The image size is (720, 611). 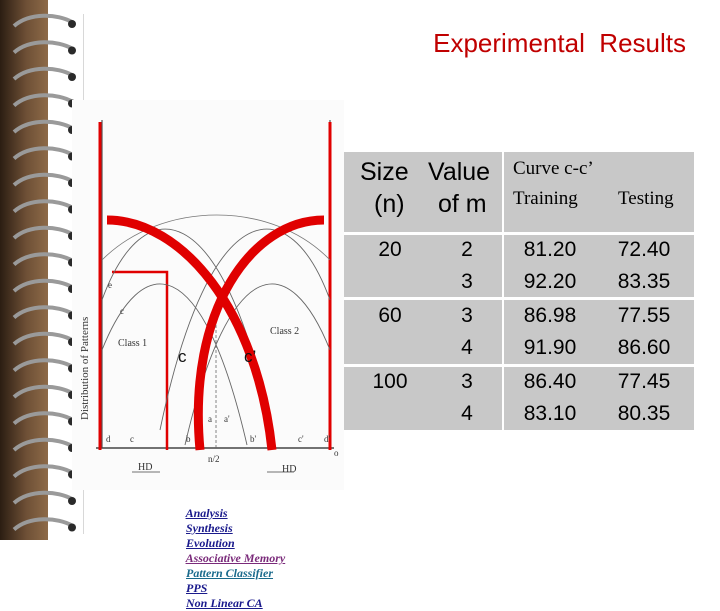 What do you see at coordinates (459, 172) in the screenshot?
I see `header-value: Value` at bounding box center [459, 172].